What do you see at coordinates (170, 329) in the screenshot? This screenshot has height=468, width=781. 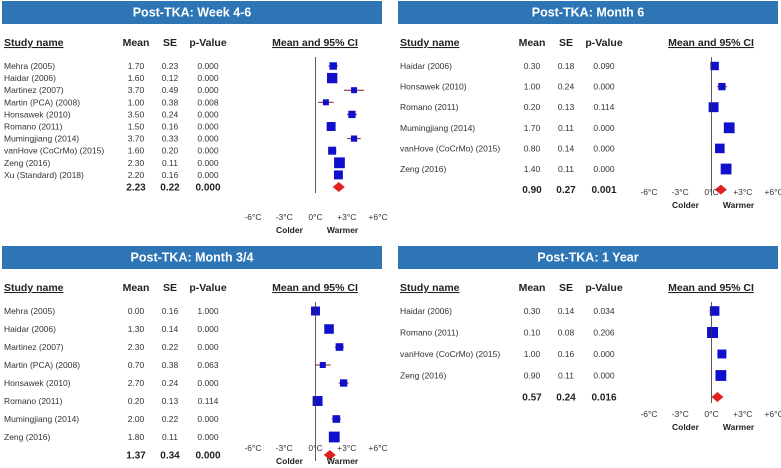 I see `study-se: 0.14` at bounding box center [170, 329].